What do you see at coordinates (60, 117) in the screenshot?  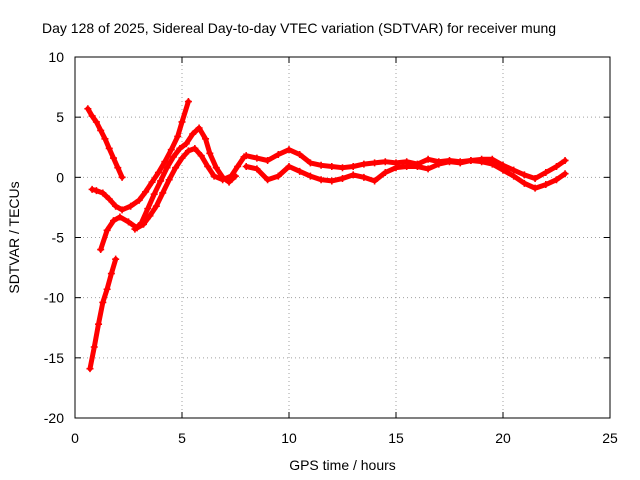 I see `y-tick-label: 5` at bounding box center [60, 117].